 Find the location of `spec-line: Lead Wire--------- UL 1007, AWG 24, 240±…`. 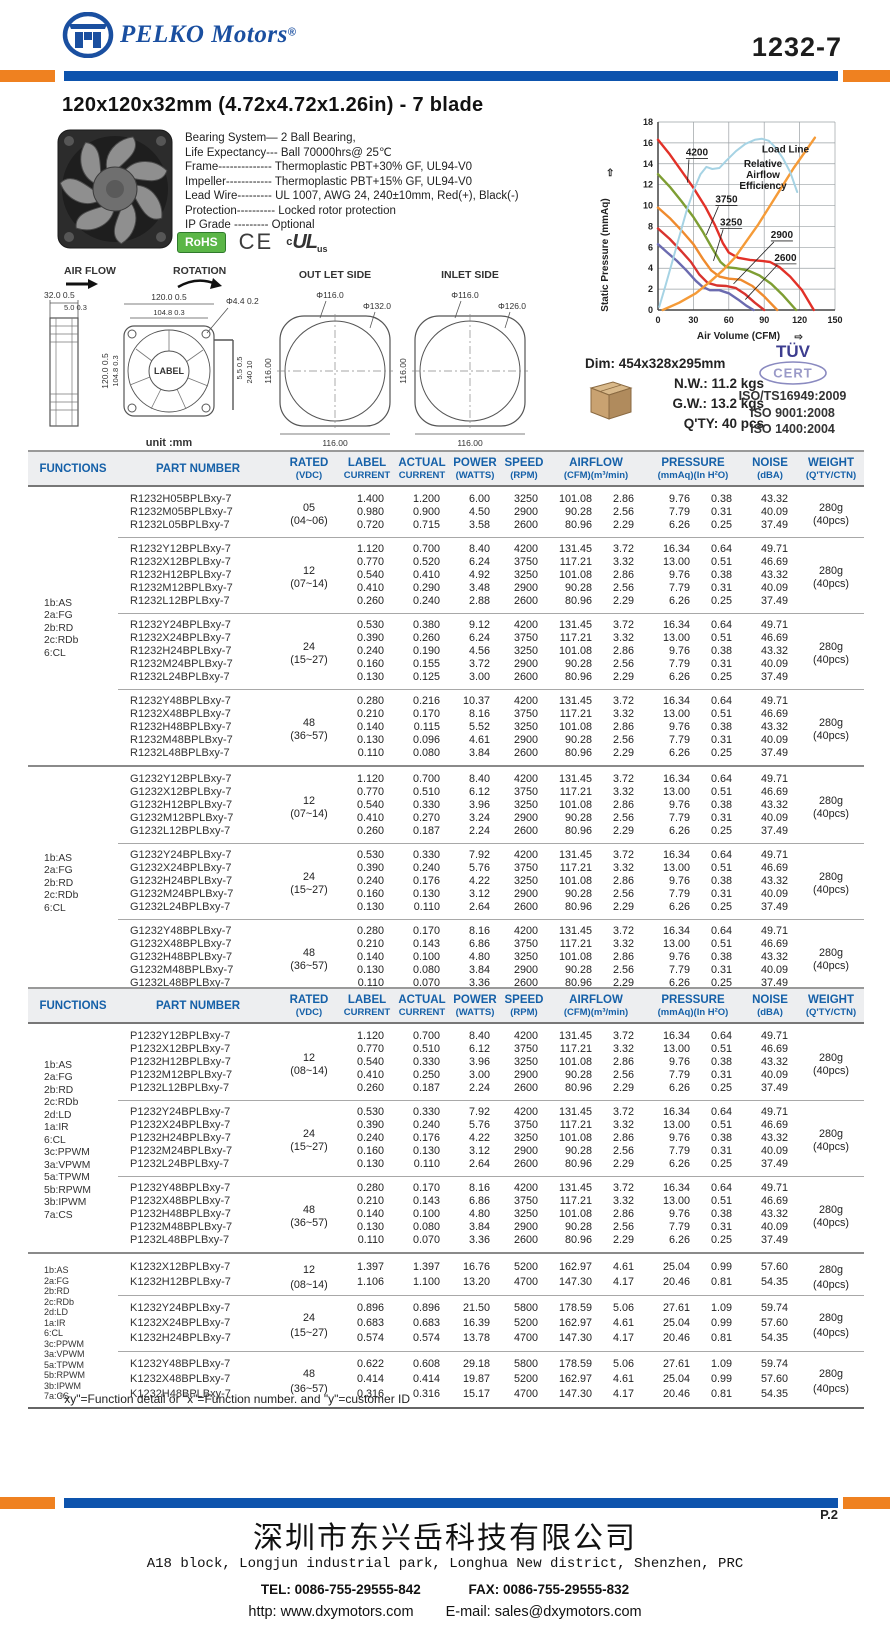

spec-line: Lead Wire--------- UL 1007, AWG 24, 240±… is located at coordinates (352, 196).